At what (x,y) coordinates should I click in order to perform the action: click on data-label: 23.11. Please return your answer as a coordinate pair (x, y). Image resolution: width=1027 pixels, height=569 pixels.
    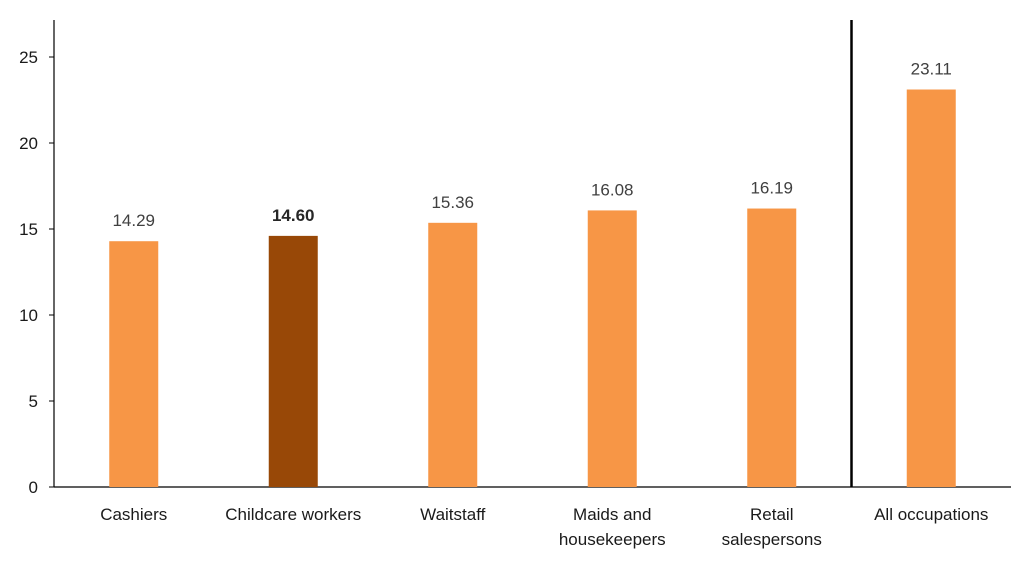
    Looking at the image, I should click on (931, 69).